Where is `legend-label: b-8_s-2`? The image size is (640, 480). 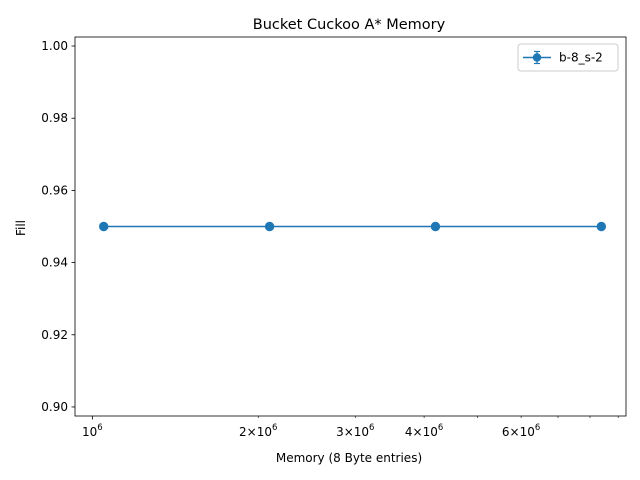 legend-label: b-8_s-2 is located at coordinates (581, 58).